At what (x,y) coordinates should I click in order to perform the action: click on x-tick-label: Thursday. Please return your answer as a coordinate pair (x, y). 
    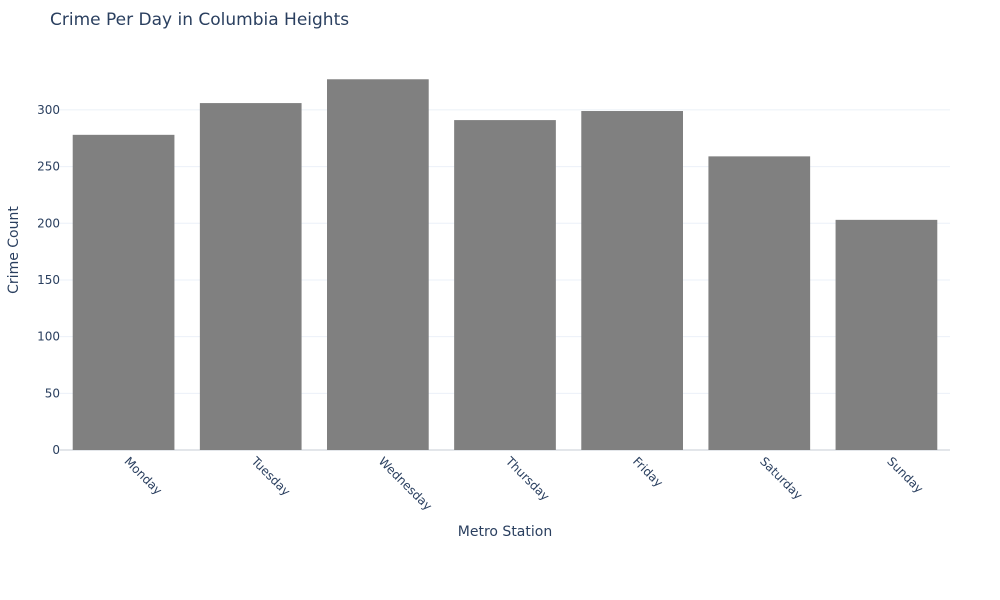
    Looking at the image, I should click on (527, 479).